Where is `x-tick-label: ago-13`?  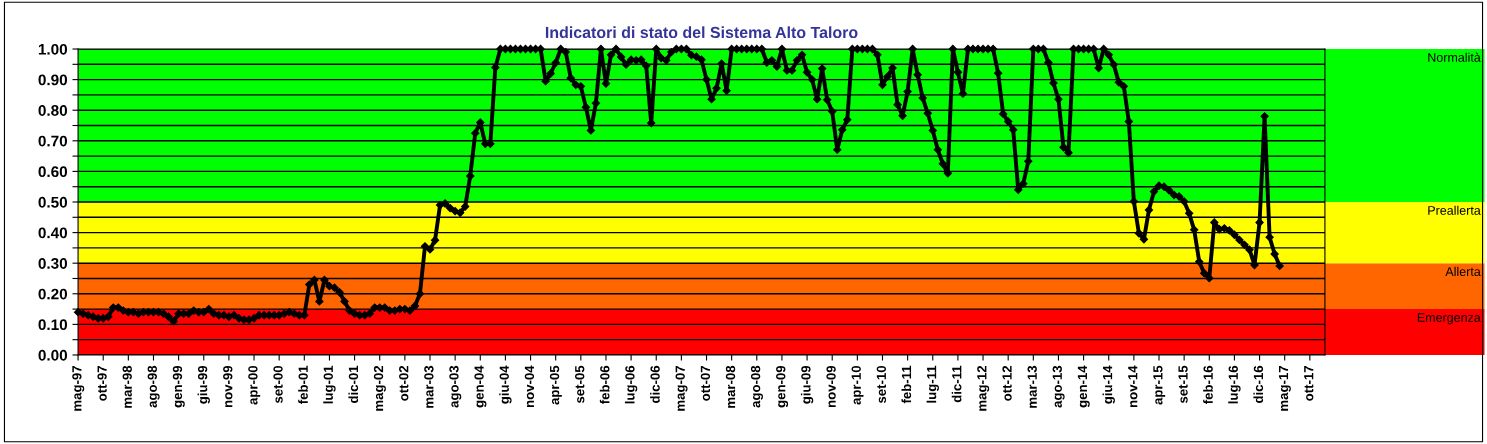 x-tick-label: ago-13 is located at coordinates (1058, 386).